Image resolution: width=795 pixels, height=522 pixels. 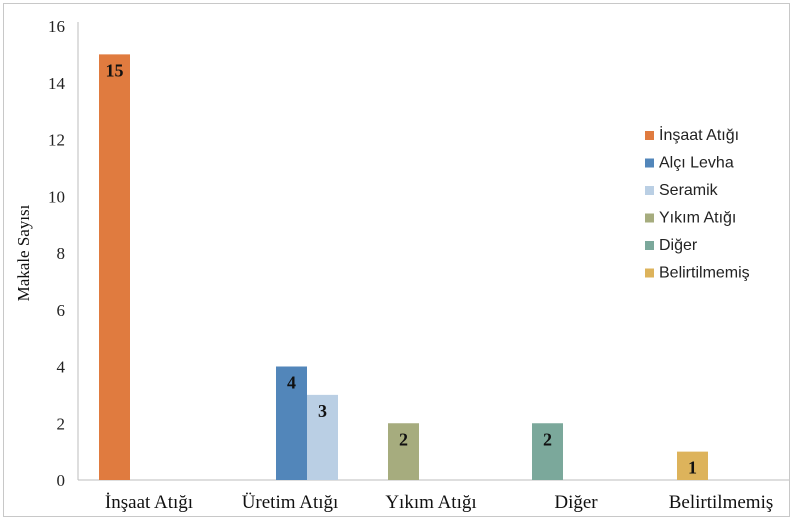 What do you see at coordinates (56, 26) in the screenshot?
I see `y-tick-label: 16` at bounding box center [56, 26].